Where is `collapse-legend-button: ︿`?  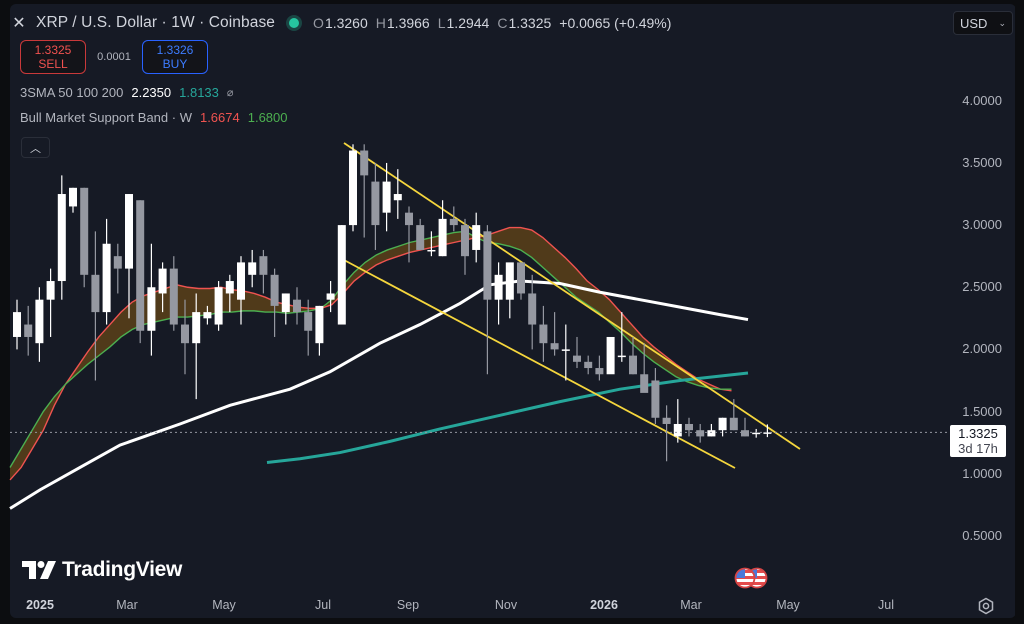 collapse-legend-button: ︿ is located at coordinates (35, 147).